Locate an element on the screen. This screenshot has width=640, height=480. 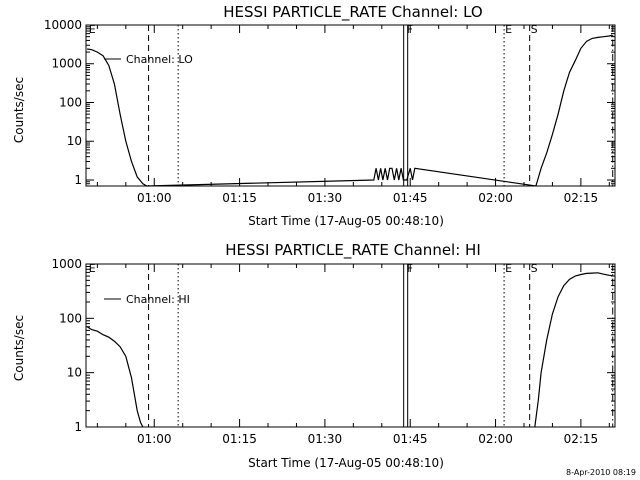
legend: Channel: LO is located at coordinates (148, 59).